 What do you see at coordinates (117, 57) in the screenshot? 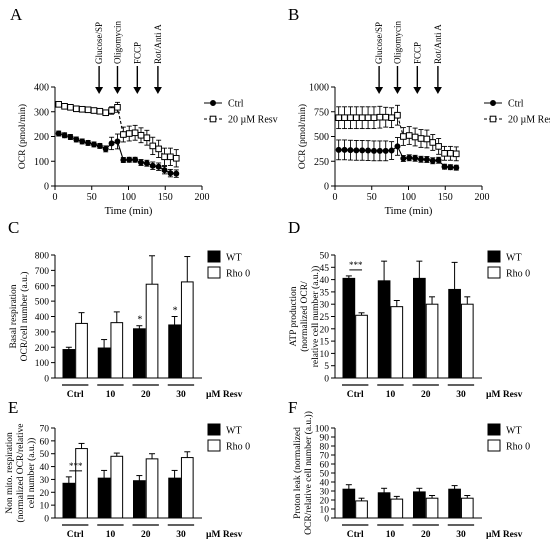
I see `injection-marker: Oligomycin` at bounding box center [117, 57].